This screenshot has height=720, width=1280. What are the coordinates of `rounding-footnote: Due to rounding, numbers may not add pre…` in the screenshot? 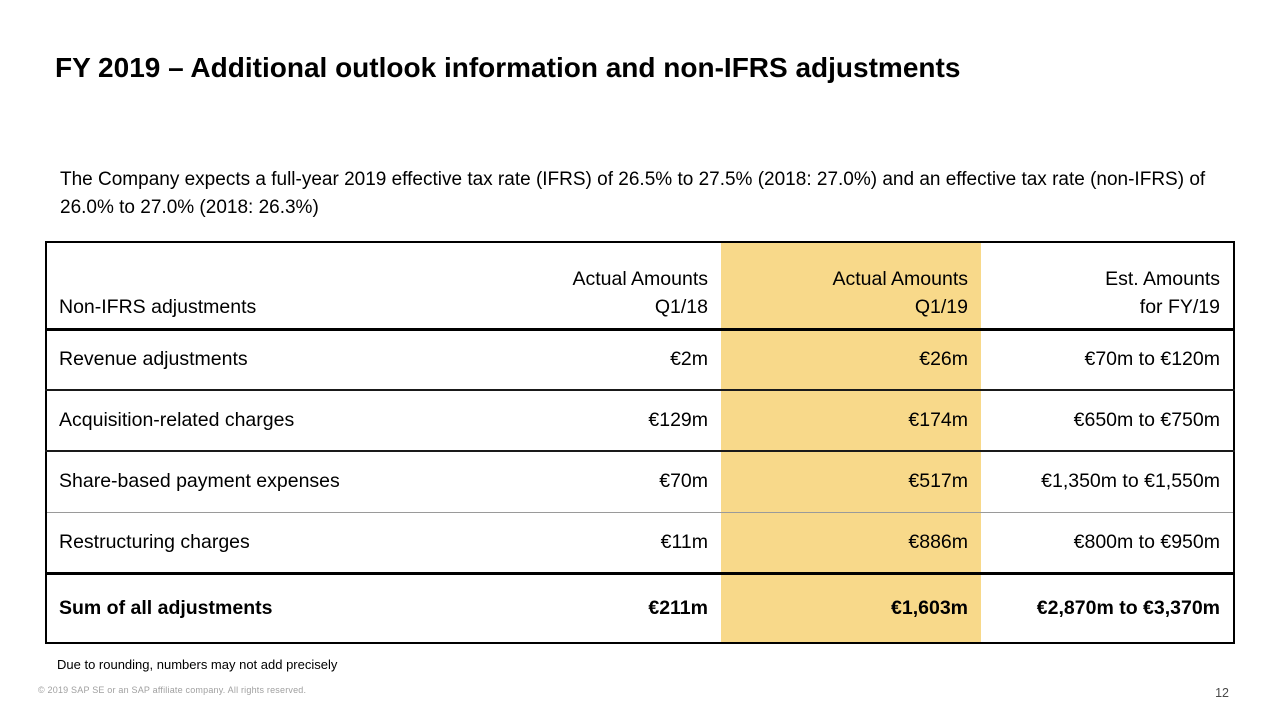 It's located at (197, 664).